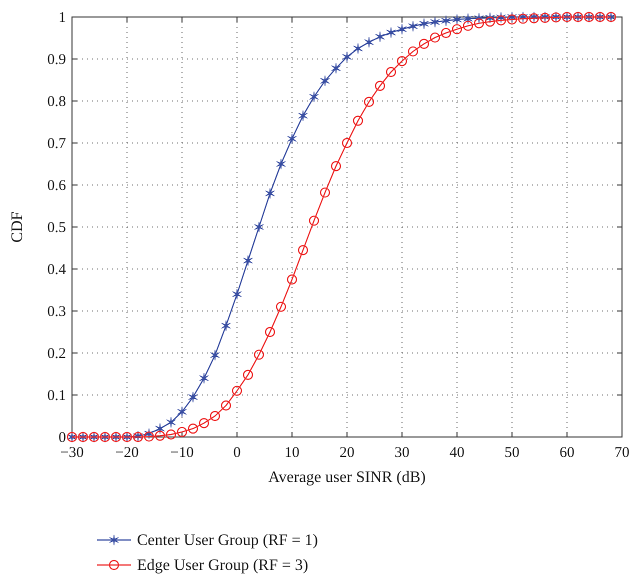 This screenshot has width=633, height=578. What do you see at coordinates (62, 18) in the screenshot?
I see `y-tick-label: 1` at bounding box center [62, 18].